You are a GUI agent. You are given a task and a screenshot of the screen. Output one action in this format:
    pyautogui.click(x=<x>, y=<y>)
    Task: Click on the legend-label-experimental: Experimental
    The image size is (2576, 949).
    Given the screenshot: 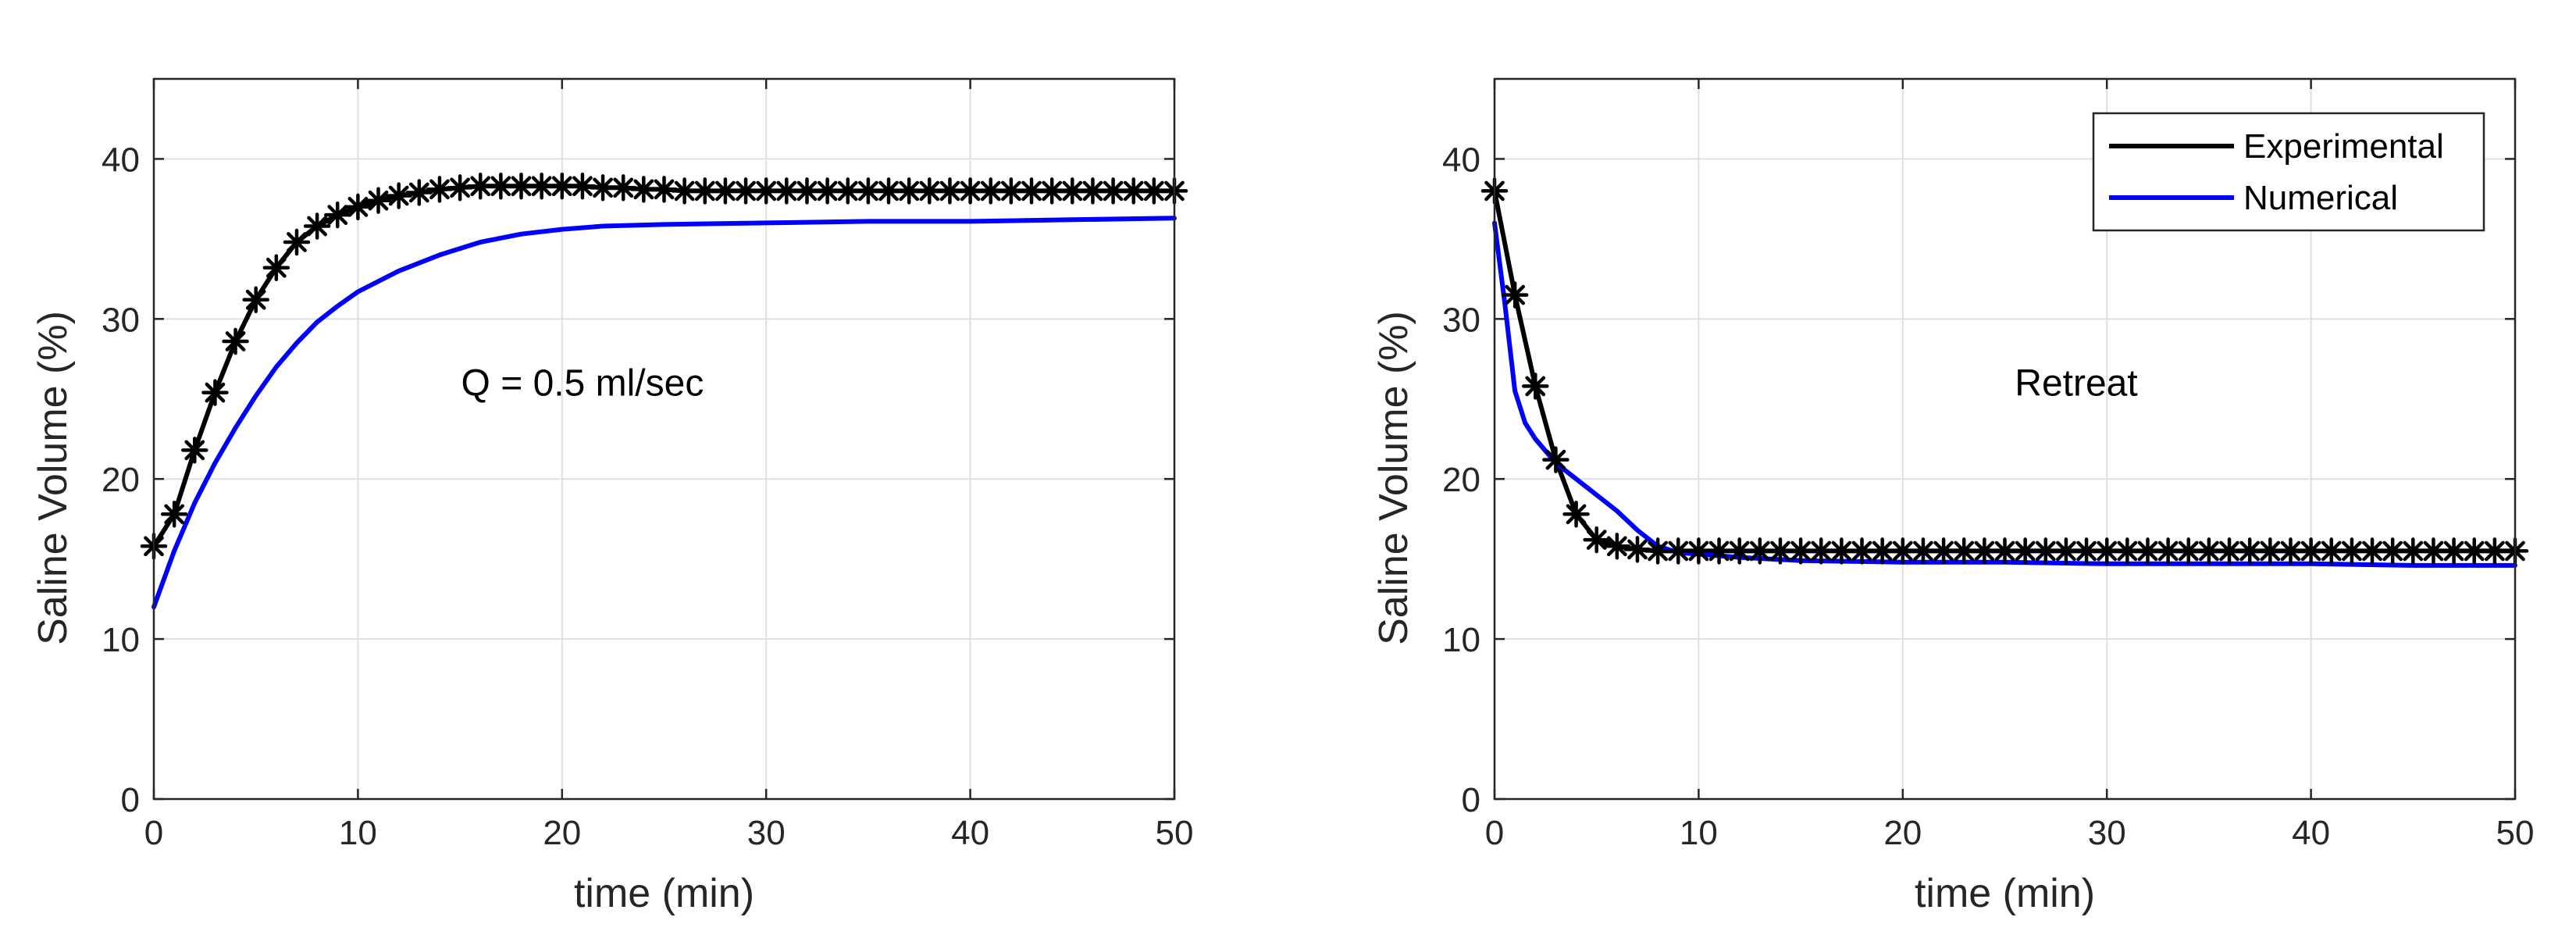 What is the action you would take?
    pyautogui.click(x=2343, y=146)
    